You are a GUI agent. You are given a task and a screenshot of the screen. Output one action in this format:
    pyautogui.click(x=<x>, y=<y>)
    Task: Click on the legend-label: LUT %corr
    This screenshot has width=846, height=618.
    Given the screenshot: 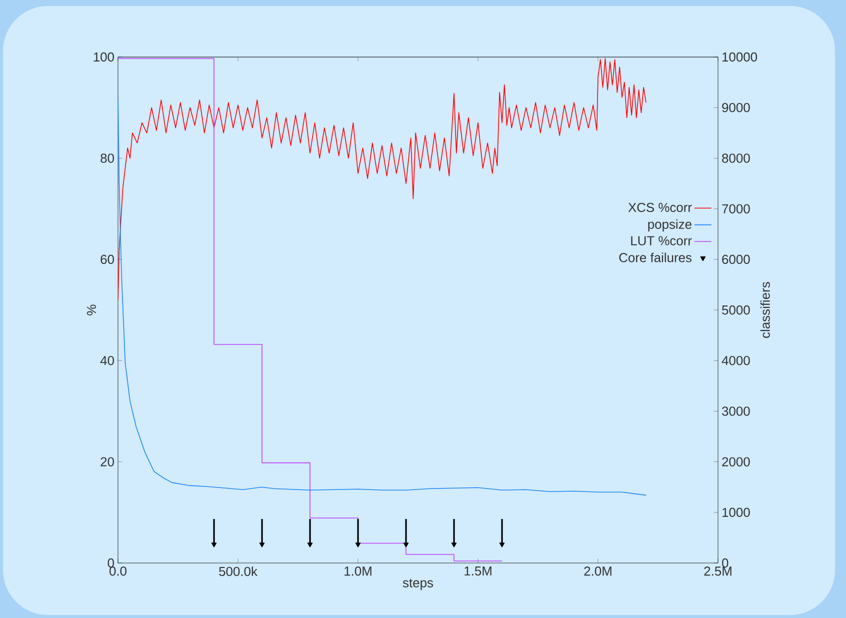 What is the action you would take?
    pyautogui.click(x=661, y=241)
    